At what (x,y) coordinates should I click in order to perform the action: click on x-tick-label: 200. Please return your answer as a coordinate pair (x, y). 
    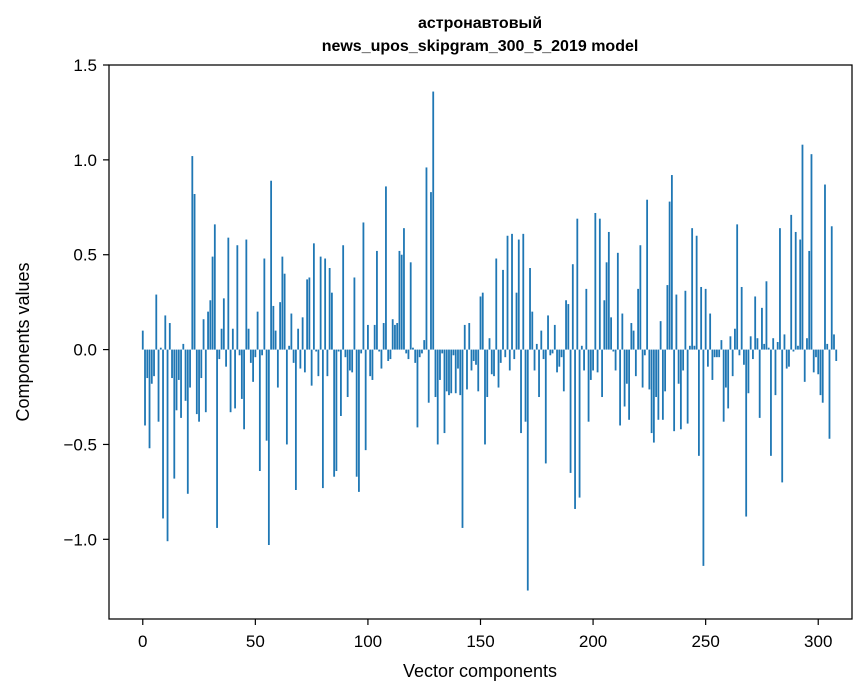
    Looking at the image, I should click on (593, 641).